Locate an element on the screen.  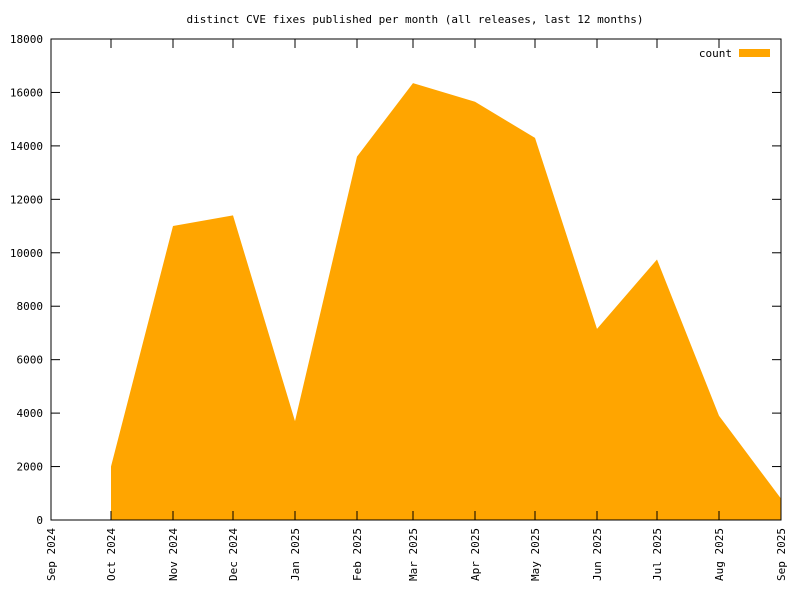
x-tick-label: Mar 2025 is located at coordinates (413, 554).